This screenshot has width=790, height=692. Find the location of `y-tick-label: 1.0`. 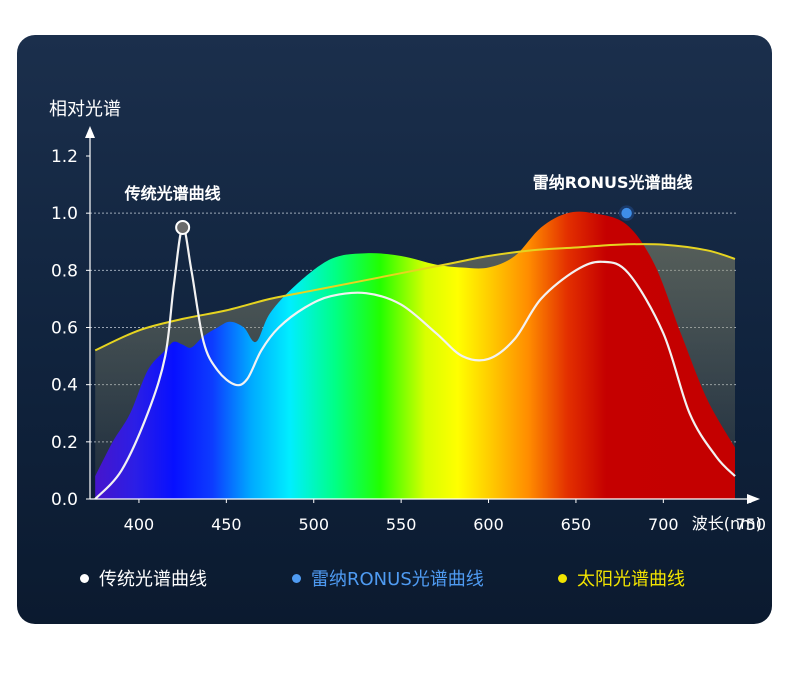

y-tick-label: 1.0 is located at coordinates (64, 214).